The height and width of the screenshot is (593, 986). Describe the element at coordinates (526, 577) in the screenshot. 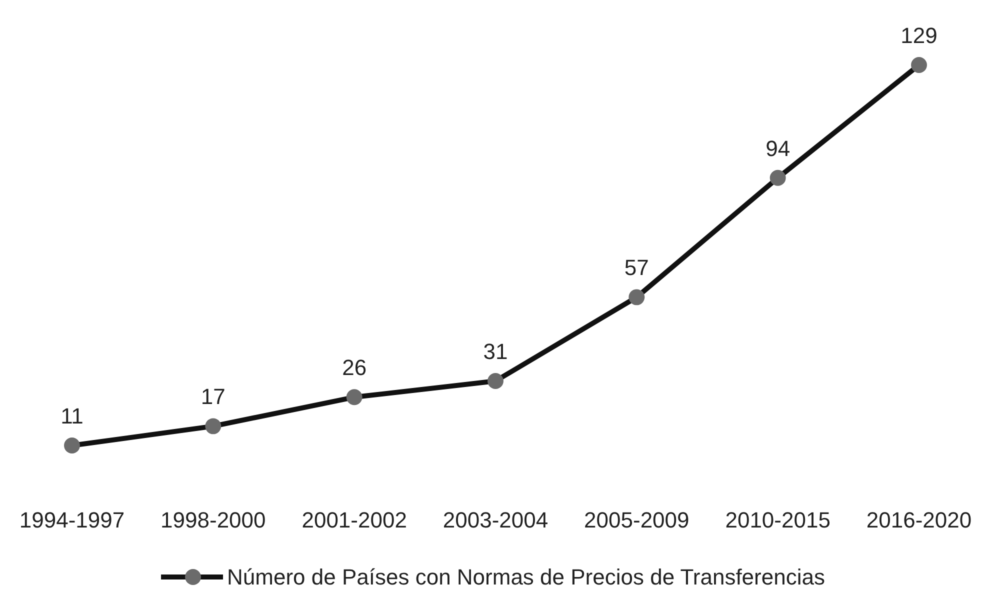

I see `legend-label: Número de Países con Normas de Precios de Transferencias` at that location.